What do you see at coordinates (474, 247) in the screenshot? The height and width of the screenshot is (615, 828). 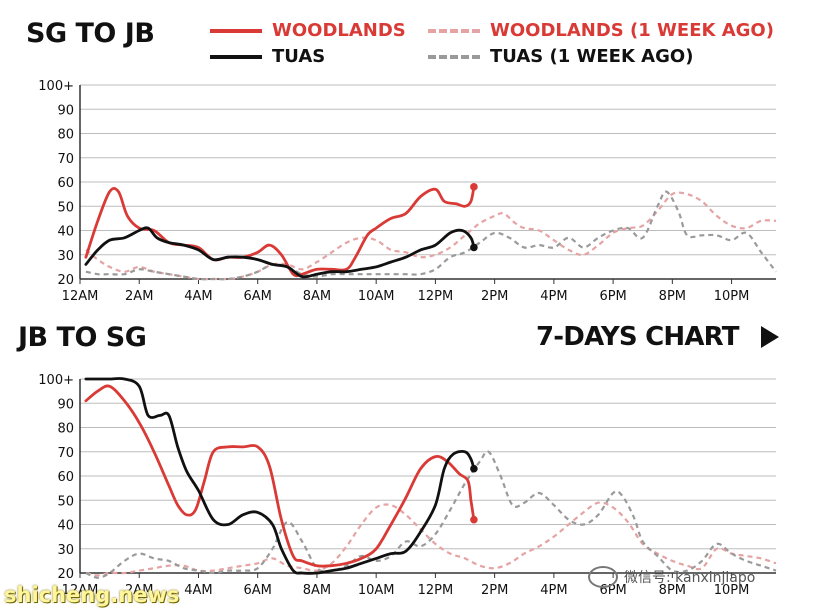 I see `sg-to-jb-end-marker-tuas` at bounding box center [474, 247].